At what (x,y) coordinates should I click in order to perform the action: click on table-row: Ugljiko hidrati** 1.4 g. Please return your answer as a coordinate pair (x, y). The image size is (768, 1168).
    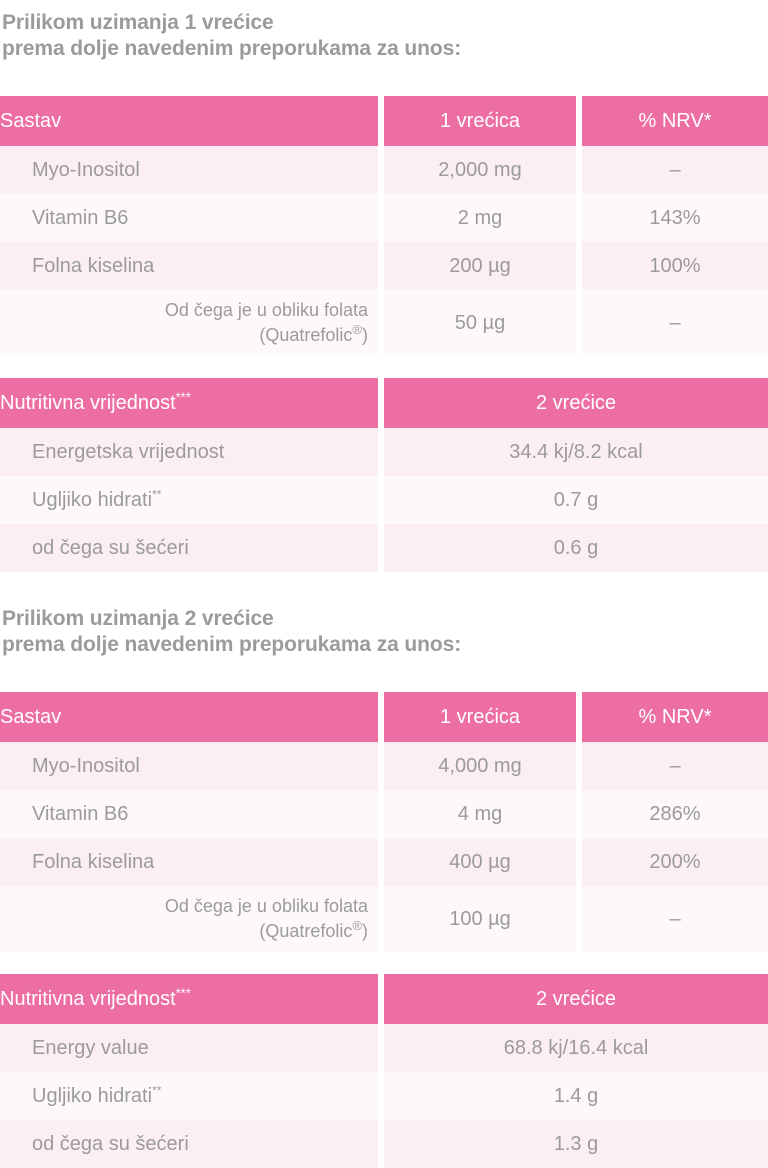
    Looking at the image, I should click on (384, 1096).